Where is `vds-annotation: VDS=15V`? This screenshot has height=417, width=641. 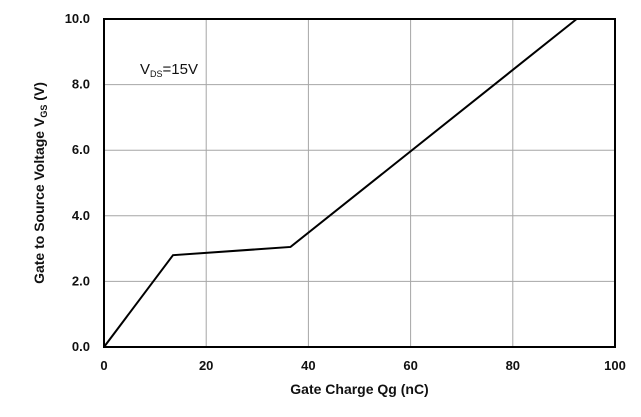
vds-annotation: VDS=15V is located at coordinates (169, 70).